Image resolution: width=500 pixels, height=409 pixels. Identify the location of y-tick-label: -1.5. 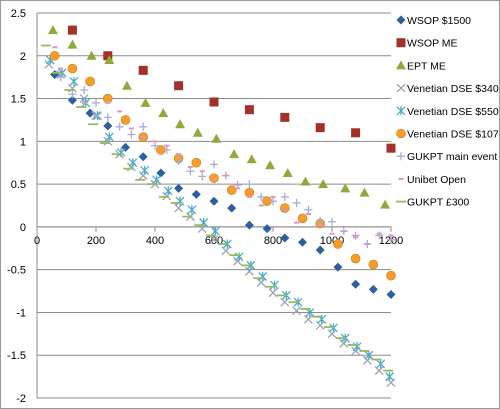
(16, 356).